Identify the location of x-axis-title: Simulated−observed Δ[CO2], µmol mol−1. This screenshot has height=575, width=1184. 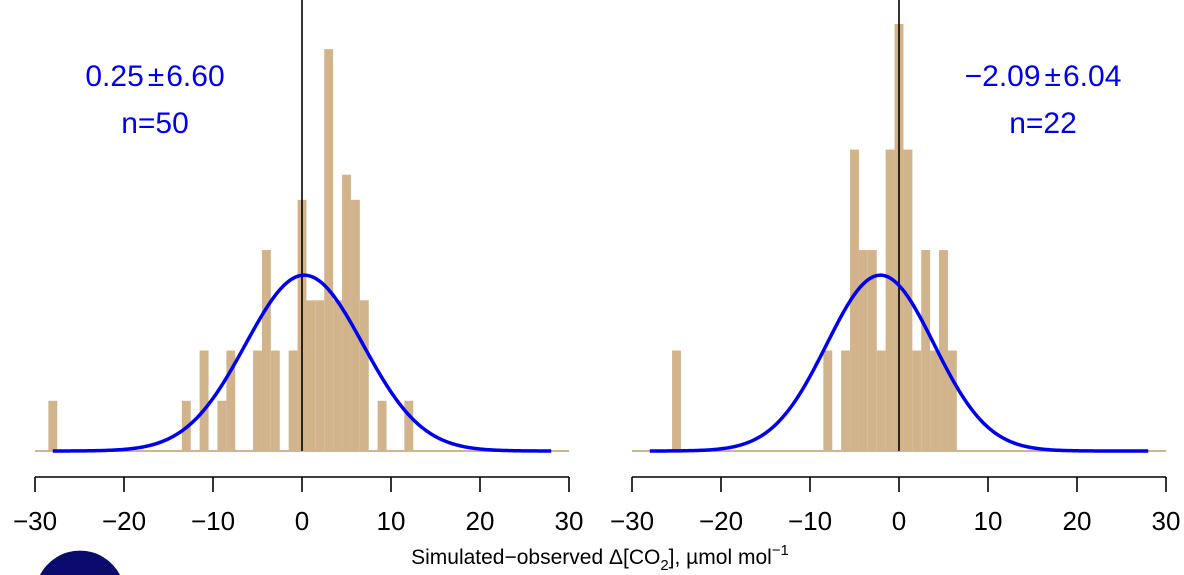
(600, 558).